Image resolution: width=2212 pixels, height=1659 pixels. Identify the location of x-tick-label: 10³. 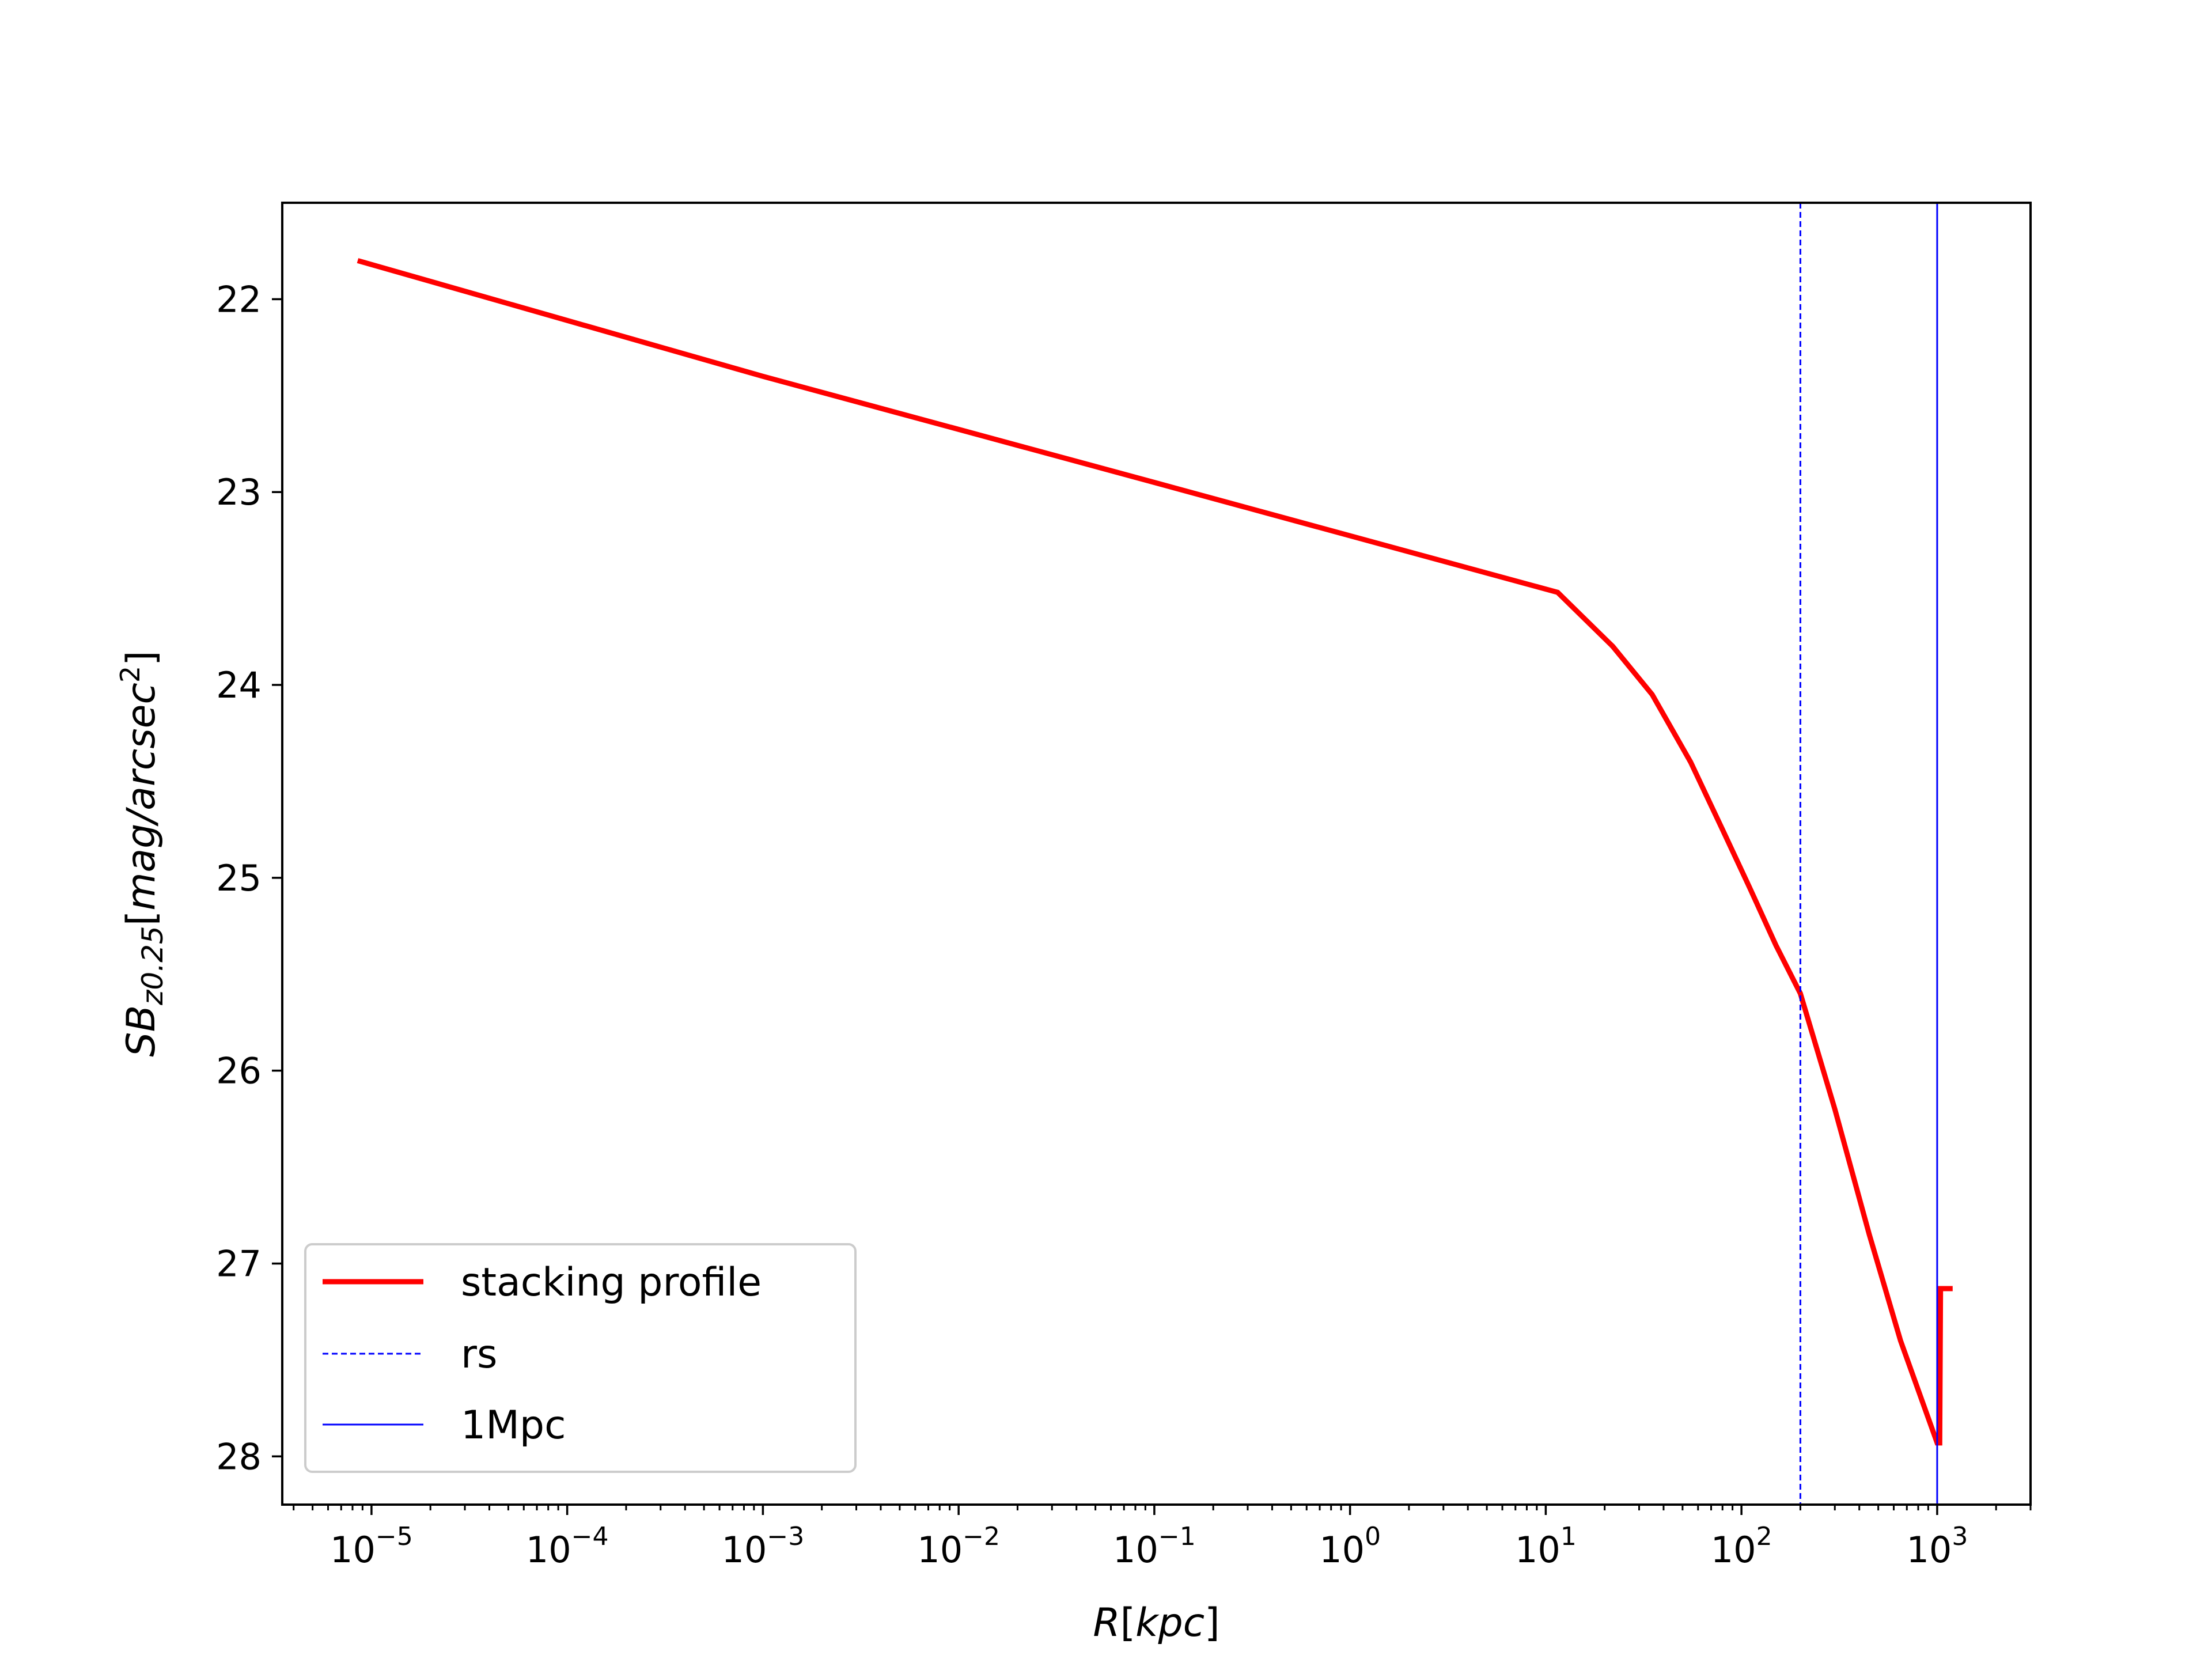
(1937, 1546).